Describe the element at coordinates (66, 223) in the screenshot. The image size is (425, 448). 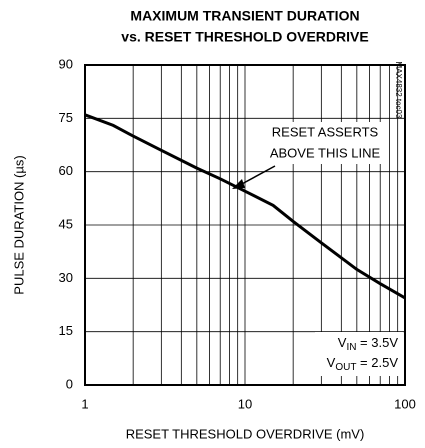
I see `y-tick-label: 45` at that location.